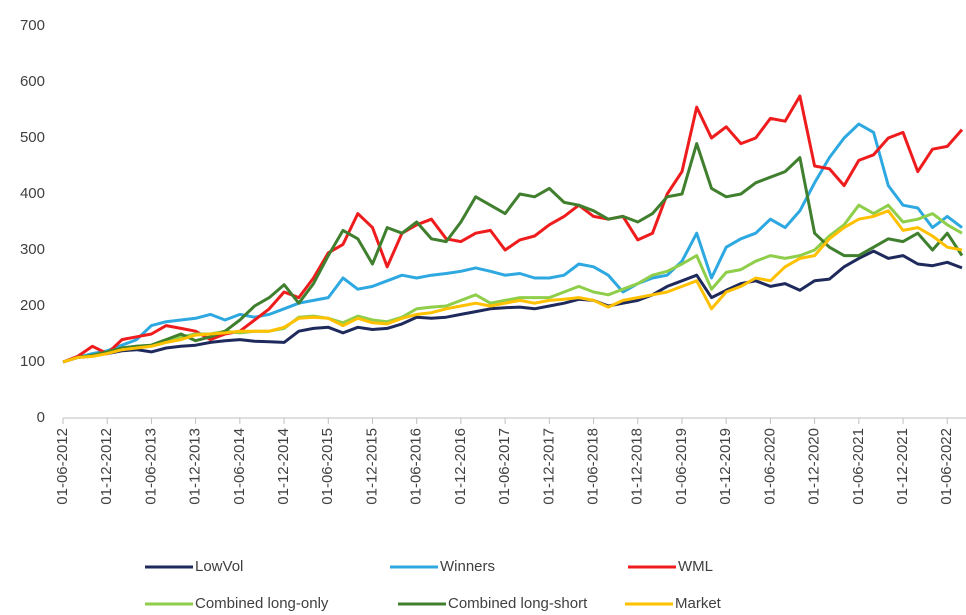 The height and width of the screenshot is (615, 966). I want to click on x-tick-label: 01-06-2021, so click(858, 466).